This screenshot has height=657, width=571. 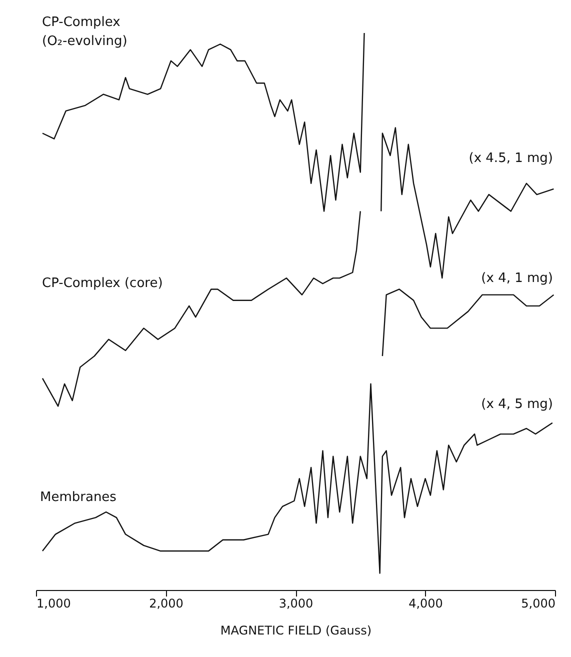 What do you see at coordinates (85, 32) in the screenshot?
I see `text: CP-Complex (O₂-evolving)` at bounding box center [85, 32].